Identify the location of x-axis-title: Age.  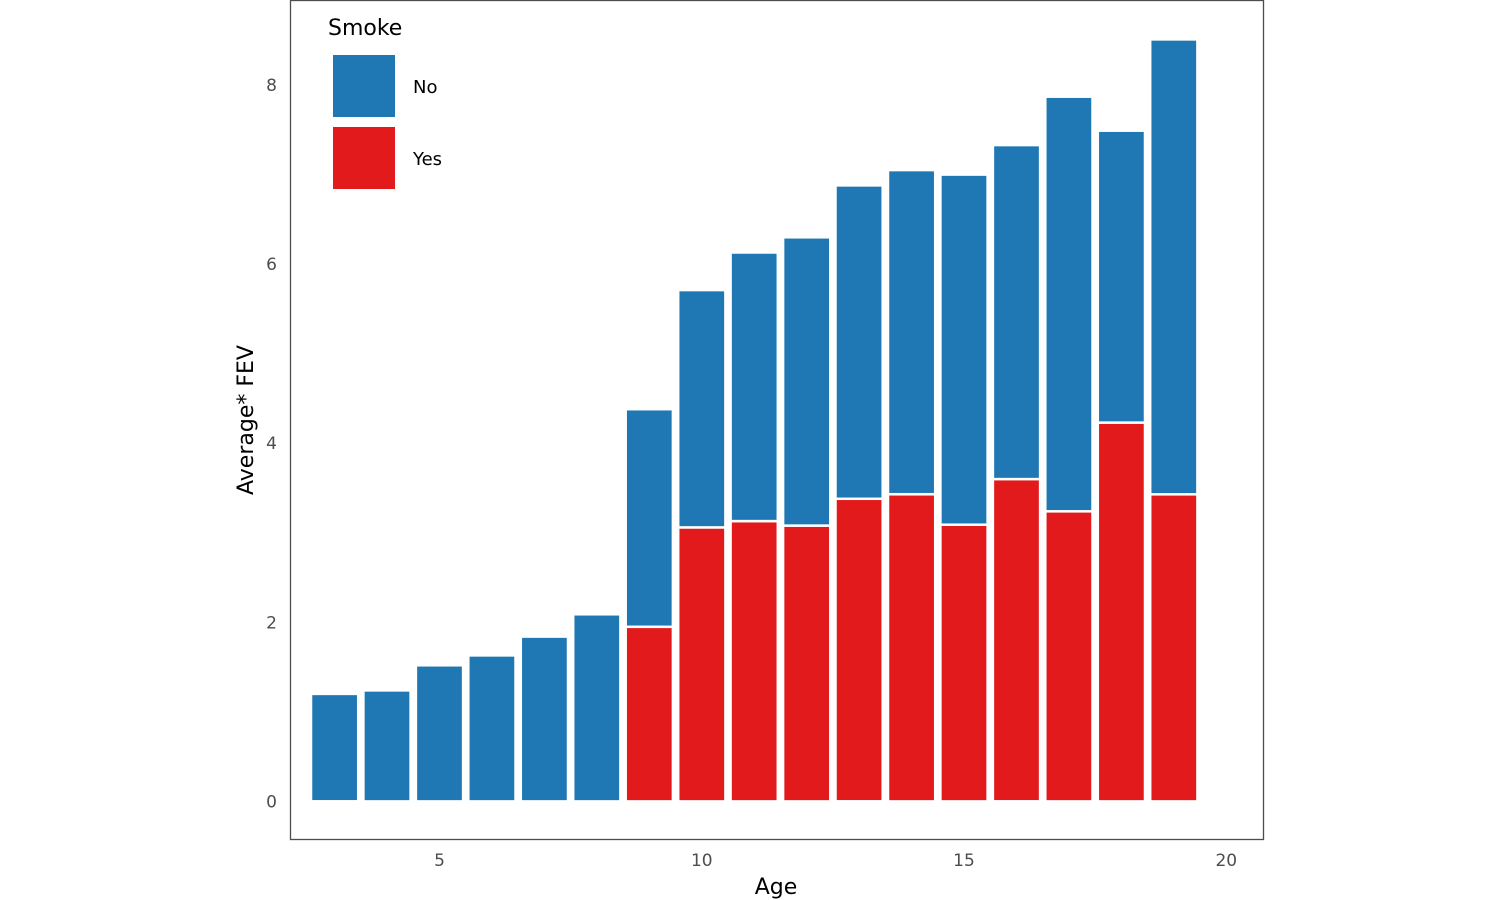
(776, 887).